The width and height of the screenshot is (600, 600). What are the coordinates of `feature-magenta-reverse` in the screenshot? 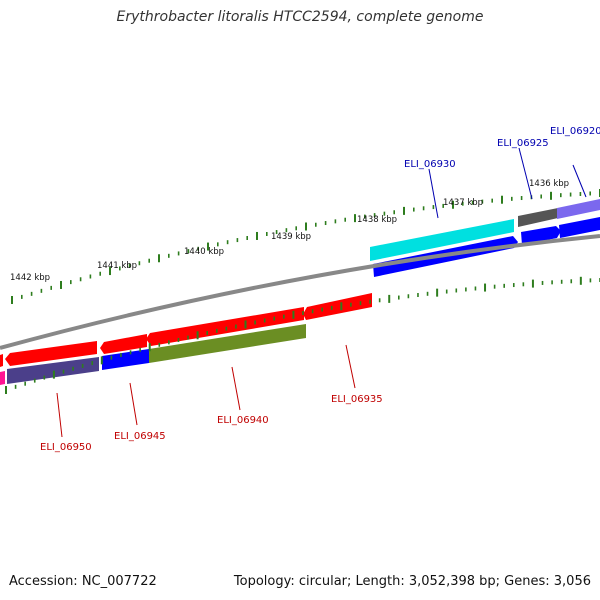 It's located at (2, 378).